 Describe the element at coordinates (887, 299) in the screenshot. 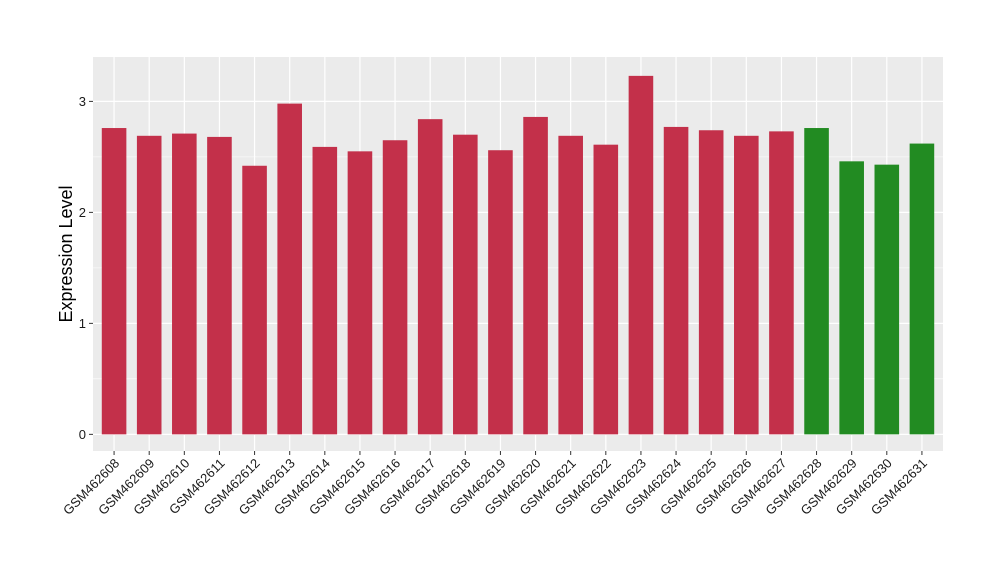

I see `bar-GSM462630` at that location.